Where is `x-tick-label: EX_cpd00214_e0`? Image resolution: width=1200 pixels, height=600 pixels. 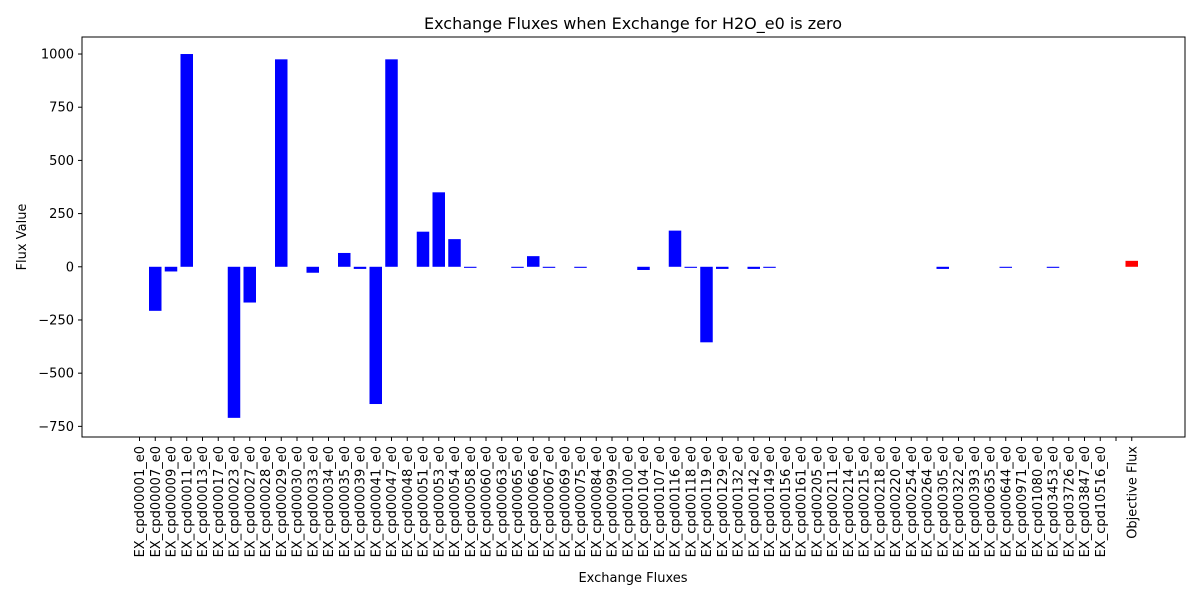
x-tick-label: EX_cpd00214_e0 is located at coordinates (849, 501).